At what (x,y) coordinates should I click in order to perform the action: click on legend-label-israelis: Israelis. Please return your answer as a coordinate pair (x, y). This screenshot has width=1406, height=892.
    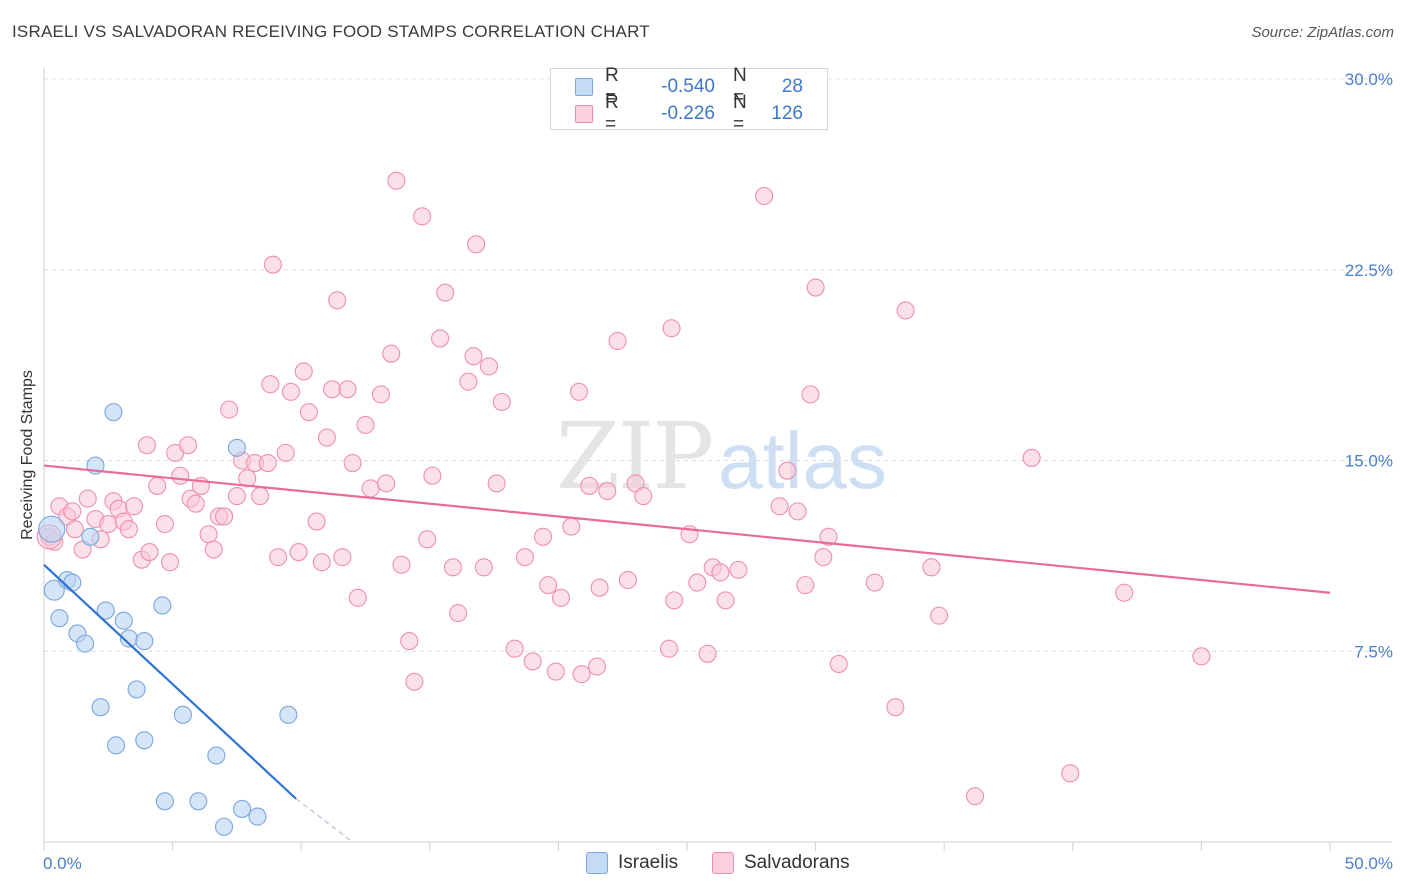
    Looking at the image, I should click on (648, 862).